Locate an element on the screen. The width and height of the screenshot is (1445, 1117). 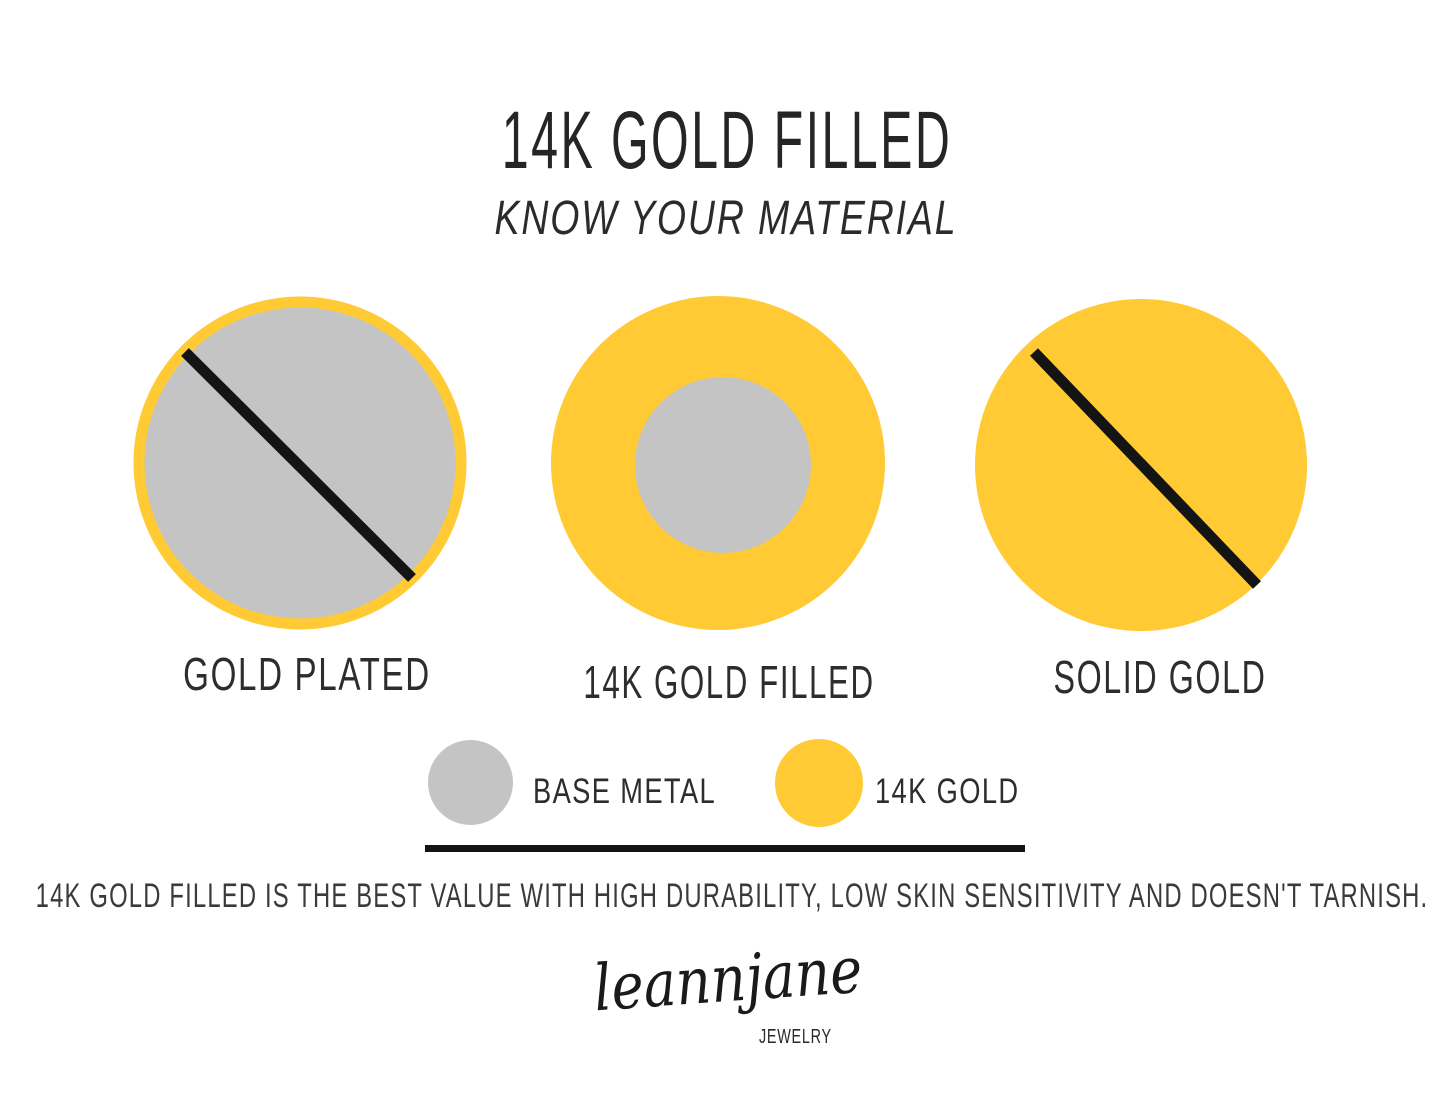
gold-filled-diagram is located at coordinates (718, 463).